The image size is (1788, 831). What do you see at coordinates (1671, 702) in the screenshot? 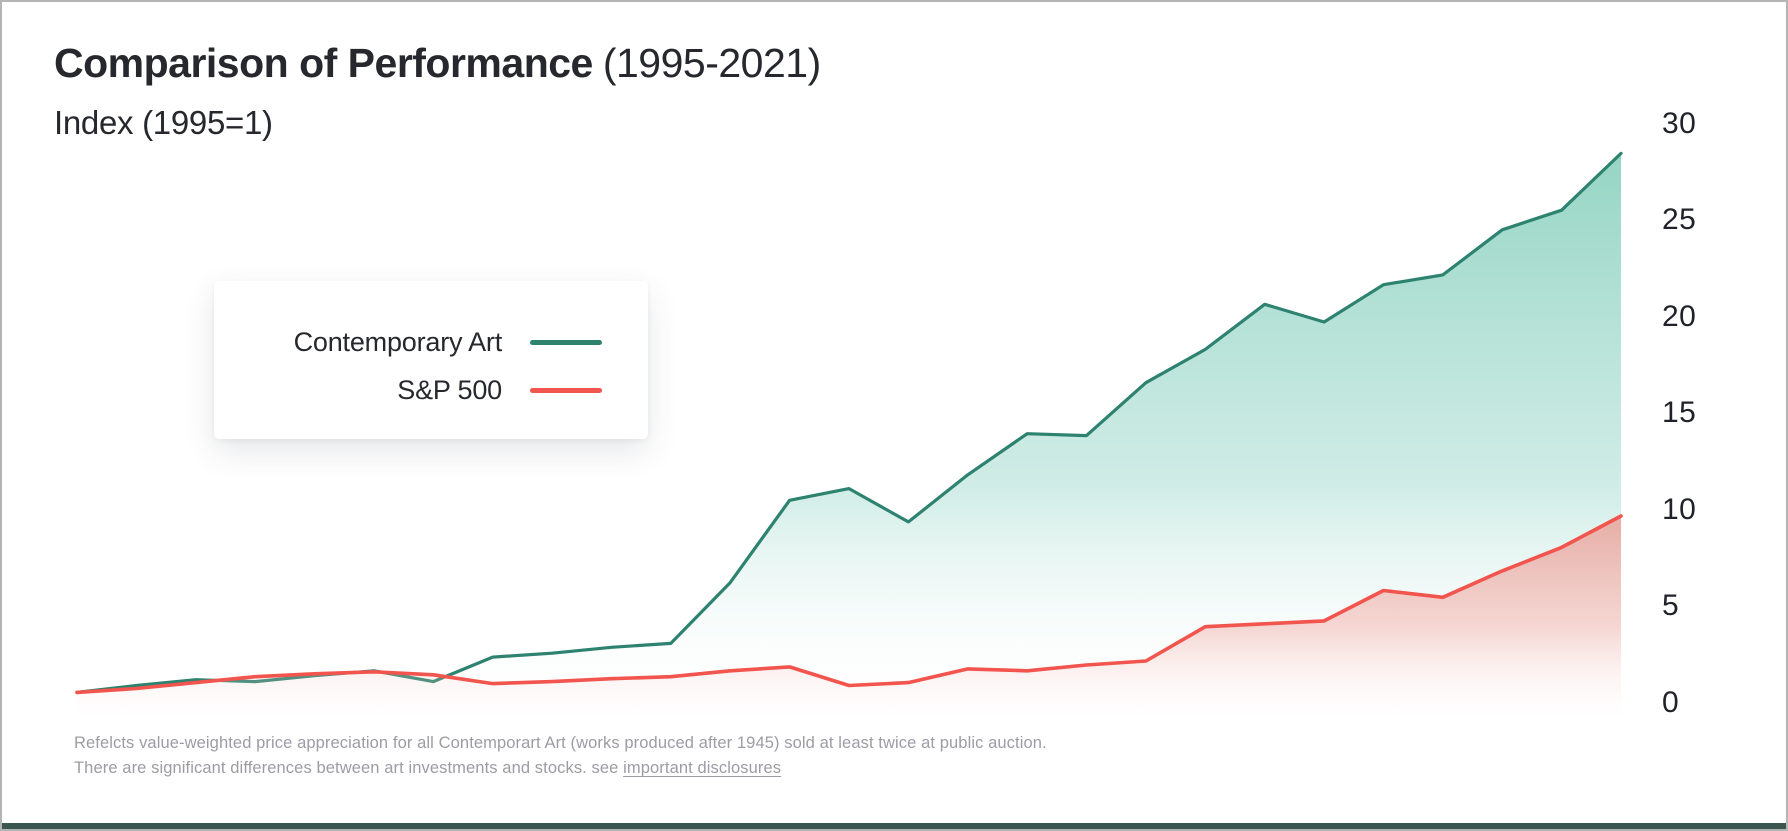
I see `y-tick-label: 0` at bounding box center [1671, 702].